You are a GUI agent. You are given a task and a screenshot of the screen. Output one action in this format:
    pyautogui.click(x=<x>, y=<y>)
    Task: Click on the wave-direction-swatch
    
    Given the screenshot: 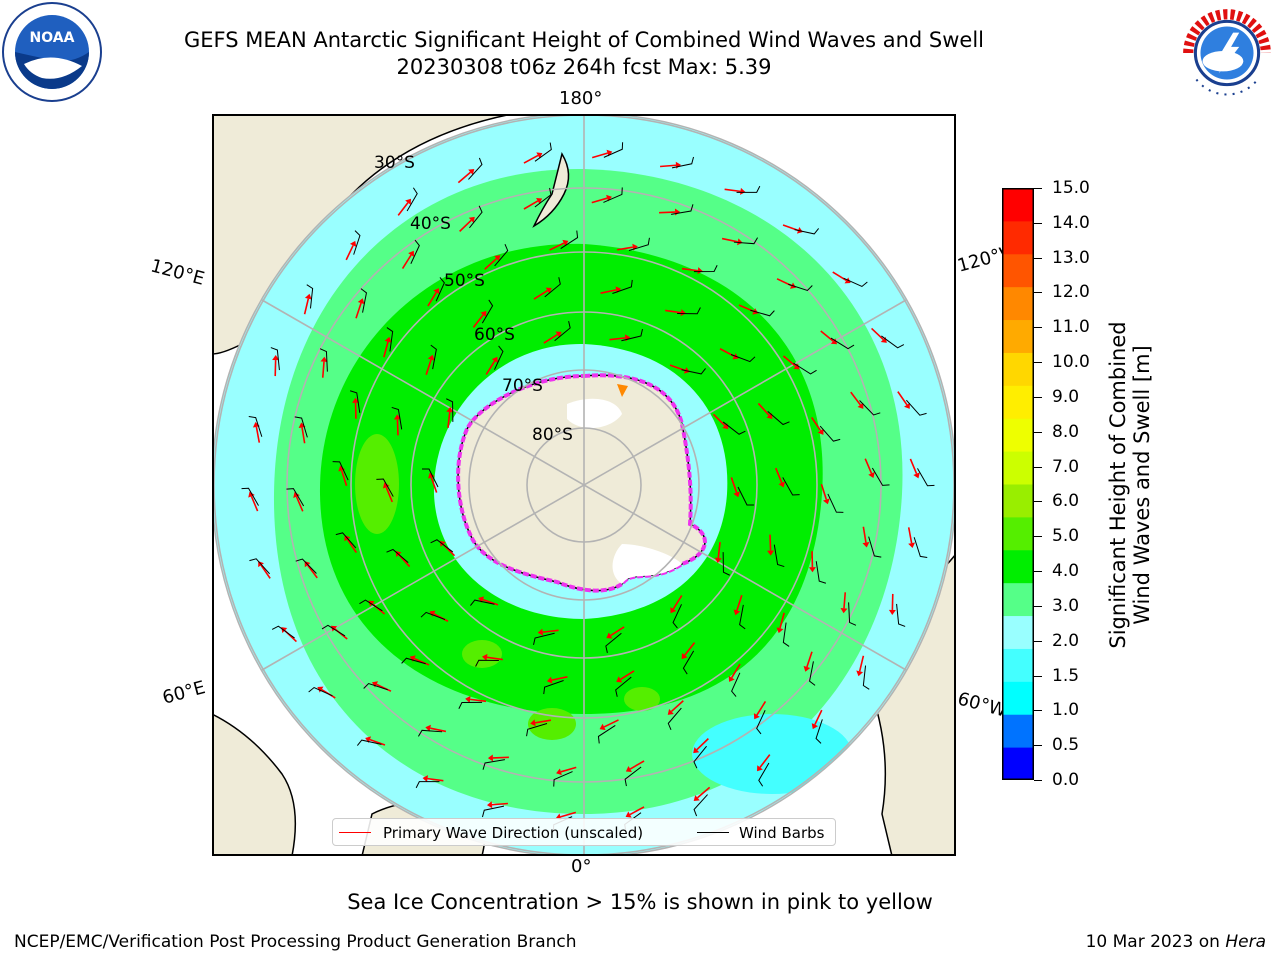 What is the action you would take?
    pyautogui.click(x=355, y=832)
    